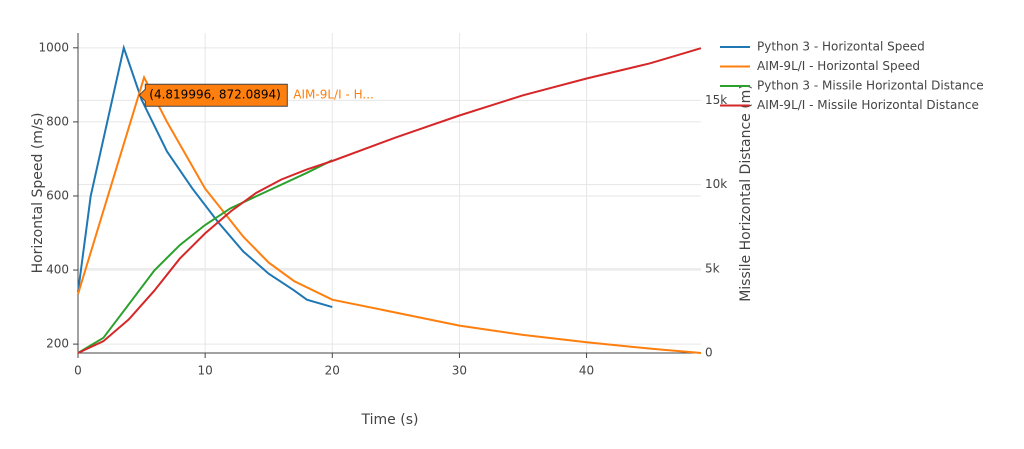  Describe the element at coordinates (78, 371) in the screenshot. I see `x-tick-label: 0` at that location.